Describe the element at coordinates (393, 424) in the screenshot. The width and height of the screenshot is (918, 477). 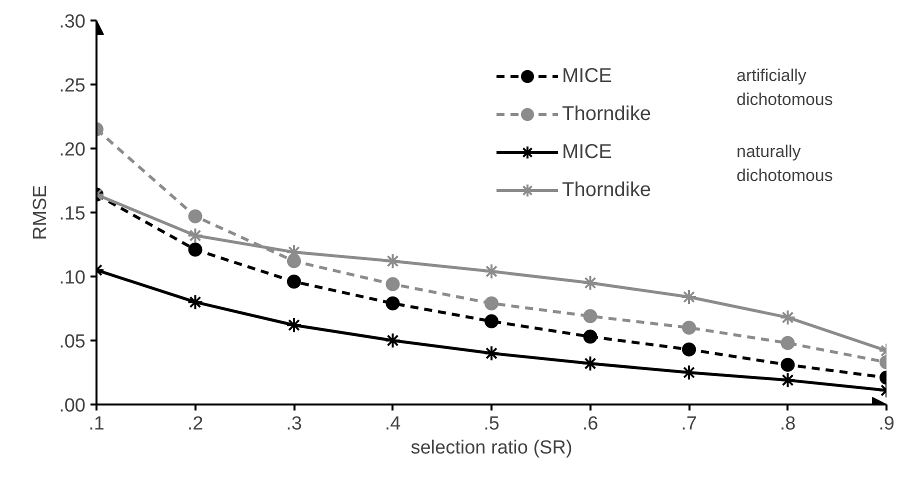
I see `x-tick-label: .4` at that location.